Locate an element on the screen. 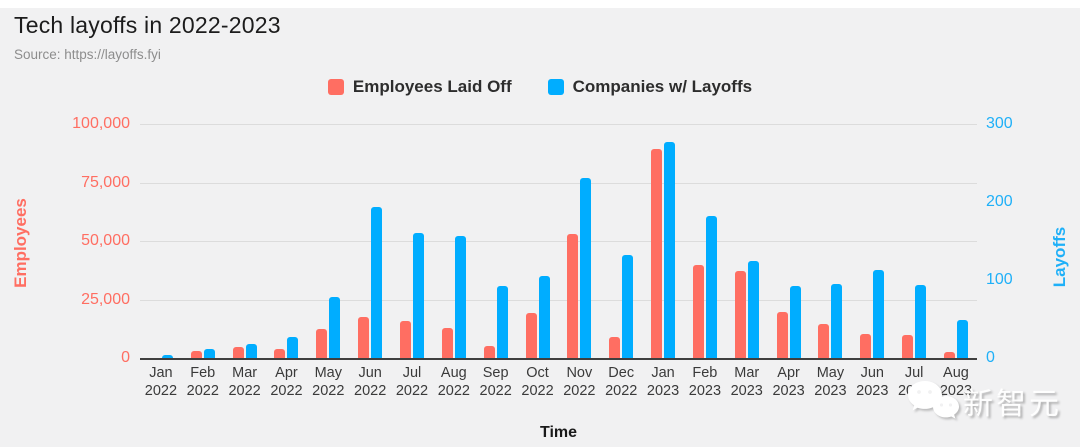 This screenshot has height=447, width=1080. y-axis-right-title: Layoffs is located at coordinates (1059, 257).